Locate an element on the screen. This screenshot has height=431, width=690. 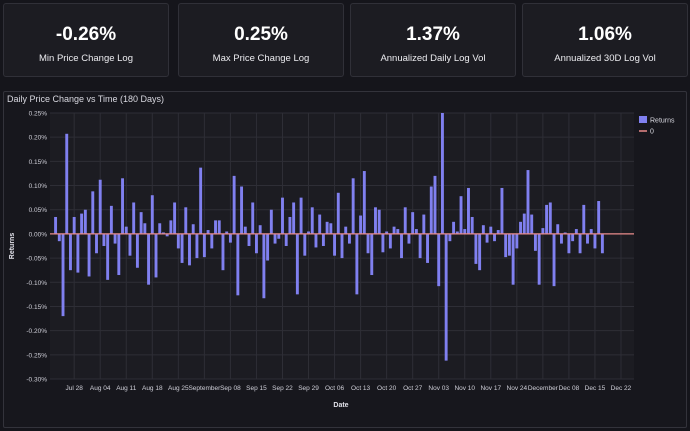
legend: Returns 0 is located at coordinates (657, 126).